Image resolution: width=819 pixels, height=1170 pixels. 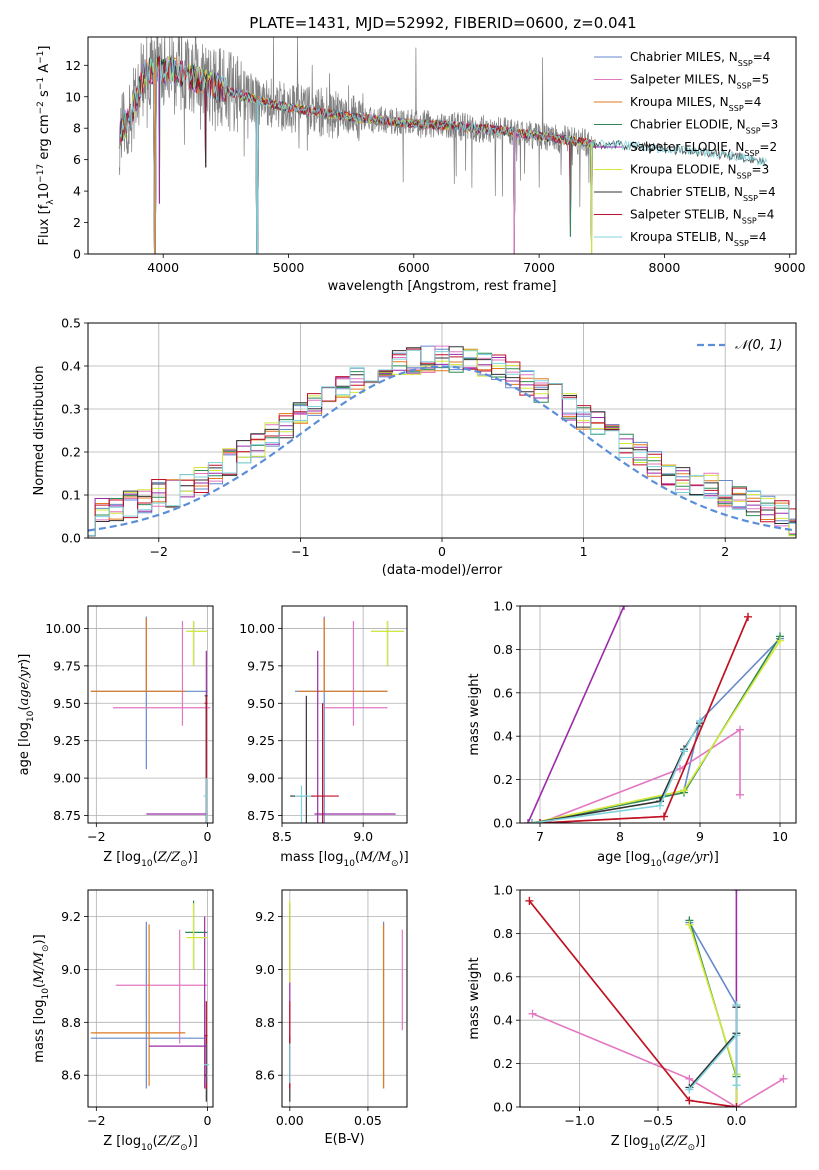 I want to click on tick-label-x: 8000, so click(x=665, y=267).